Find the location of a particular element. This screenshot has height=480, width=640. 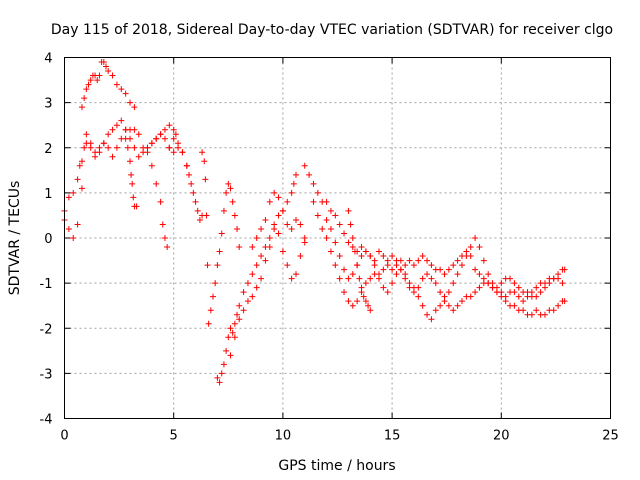

x-tick-label: 10 is located at coordinates (283, 436).